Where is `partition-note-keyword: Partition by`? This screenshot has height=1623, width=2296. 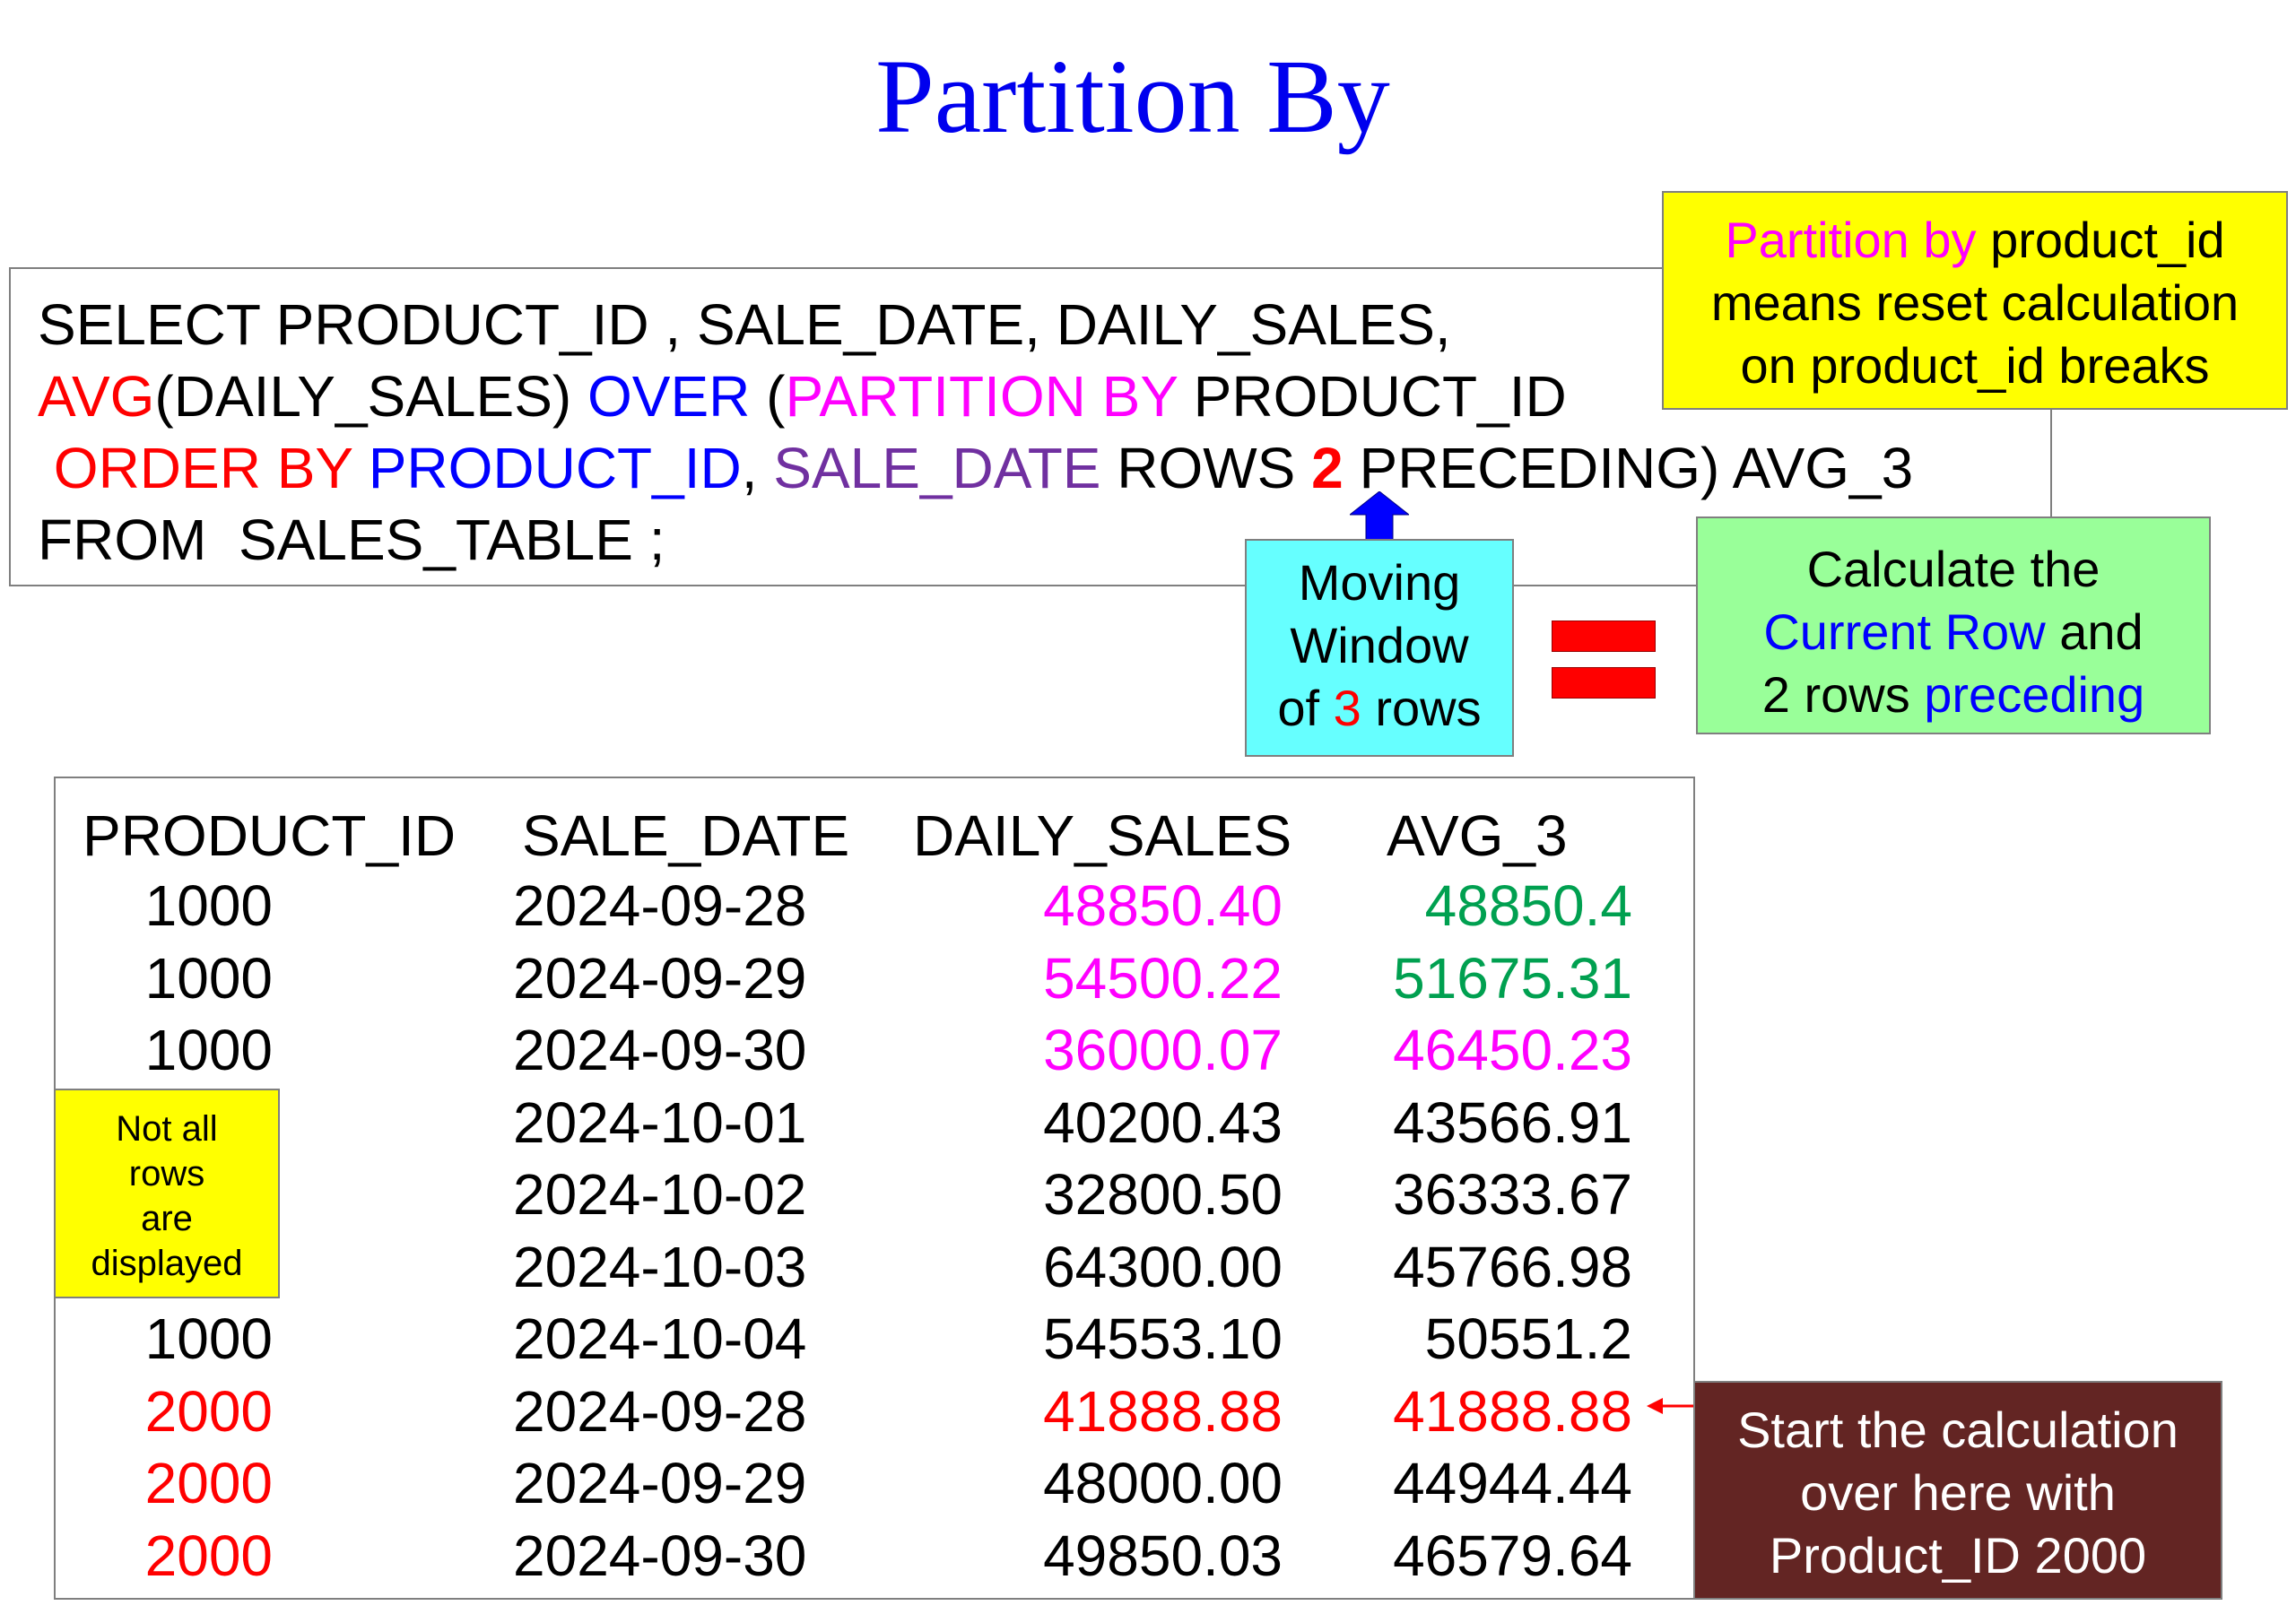 partition-note-keyword: Partition by is located at coordinates (1851, 240).